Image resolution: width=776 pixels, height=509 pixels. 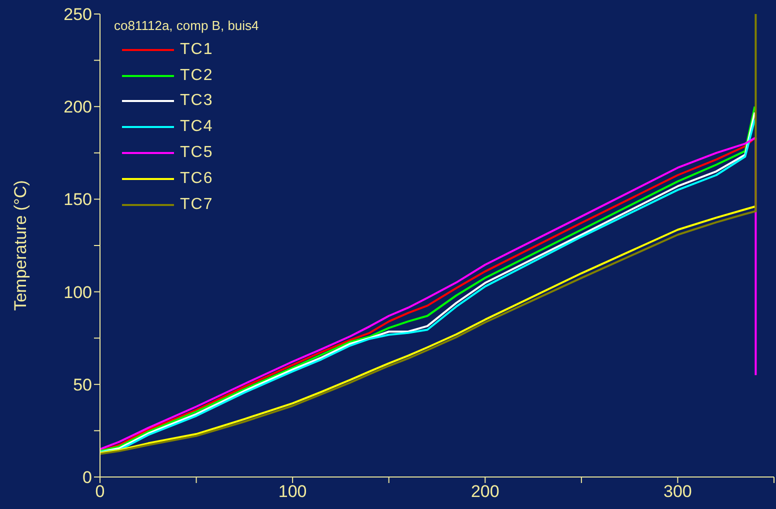 What do you see at coordinates (197, 153) in the screenshot?
I see `legend-label: TC5` at bounding box center [197, 153].